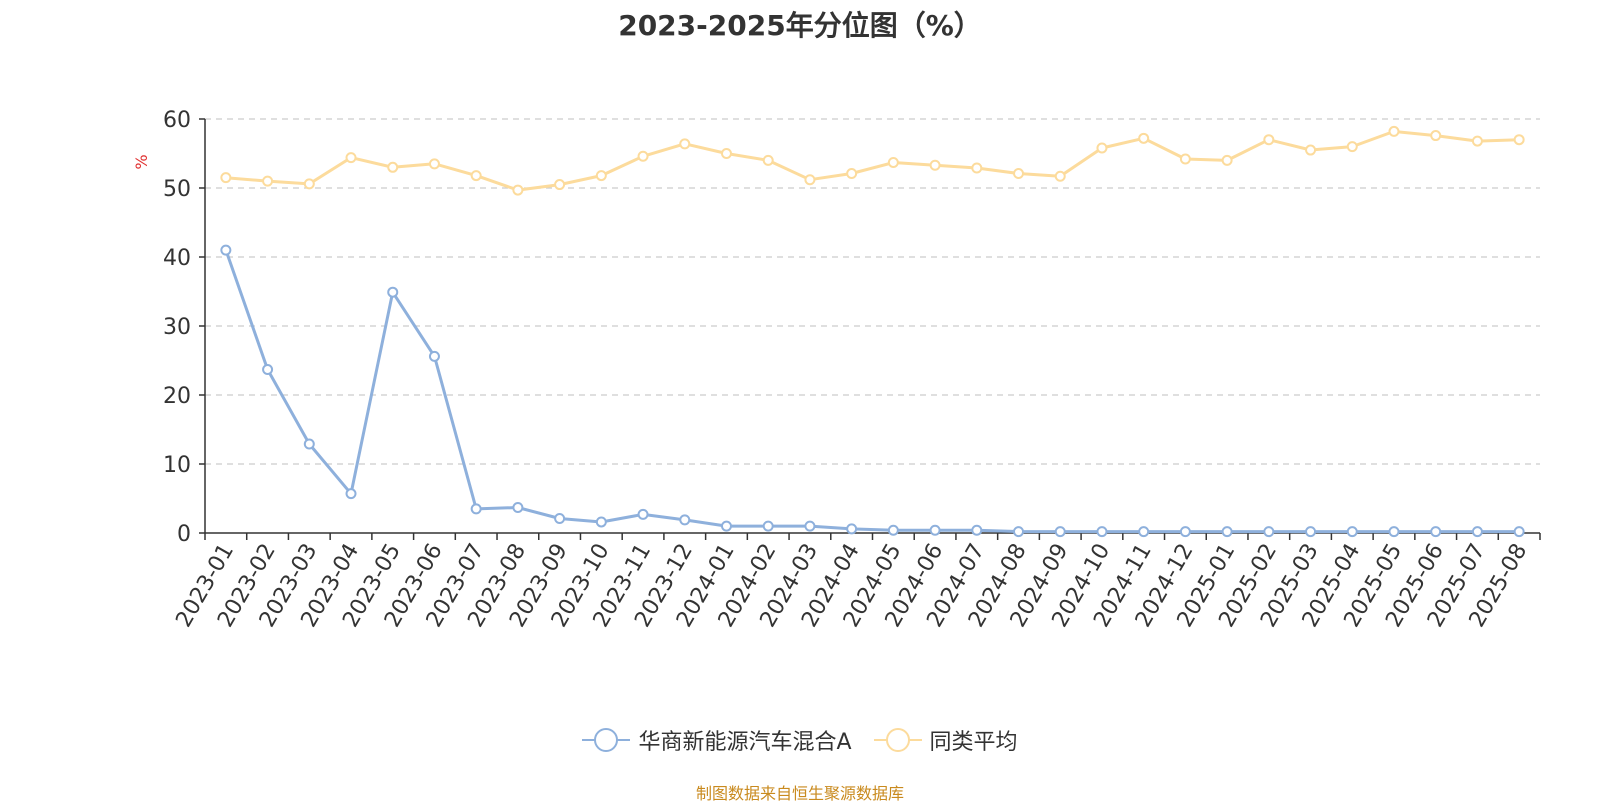  Describe the element at coordinates (799, 793) in the screenshot. I see `source-note: 制图数据来自恒生聚源数据库` at that location.